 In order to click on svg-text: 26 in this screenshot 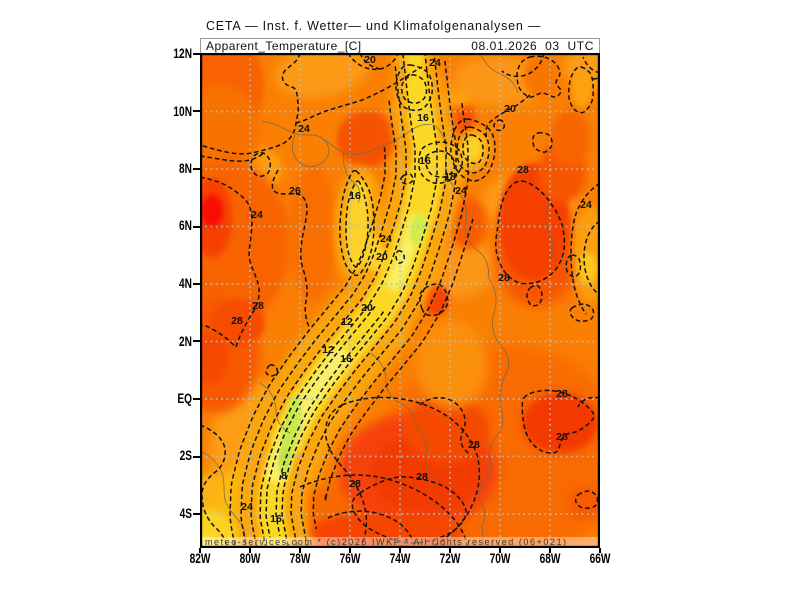, I will do `click(295, 191)`.